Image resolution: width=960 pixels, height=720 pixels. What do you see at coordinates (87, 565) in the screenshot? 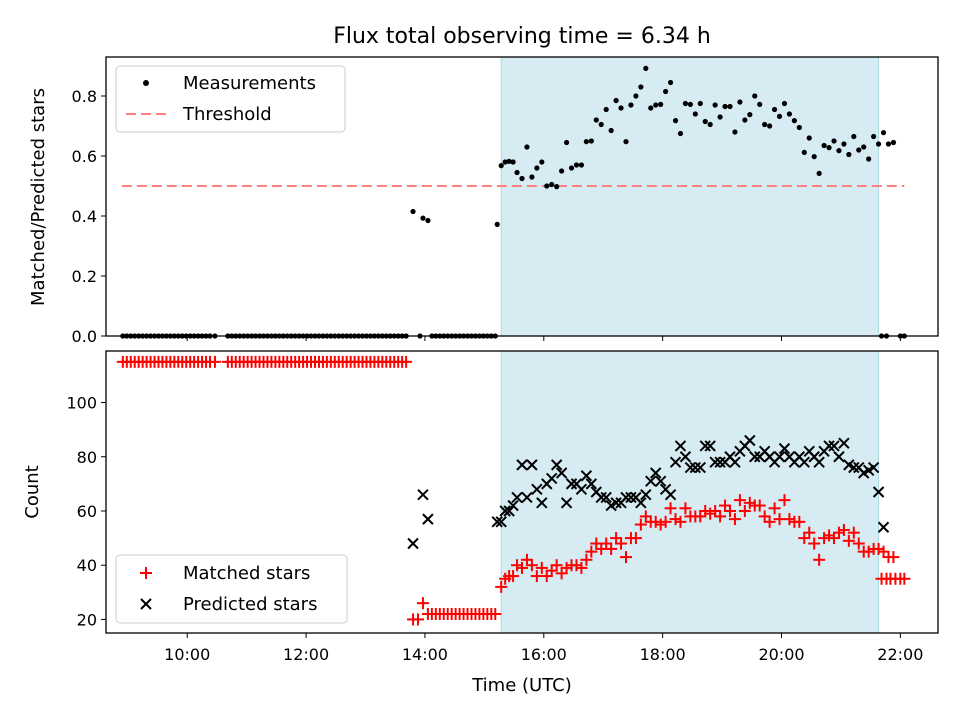
I see `bottom-ytick-label: 40` at bounding box center [87, 565].